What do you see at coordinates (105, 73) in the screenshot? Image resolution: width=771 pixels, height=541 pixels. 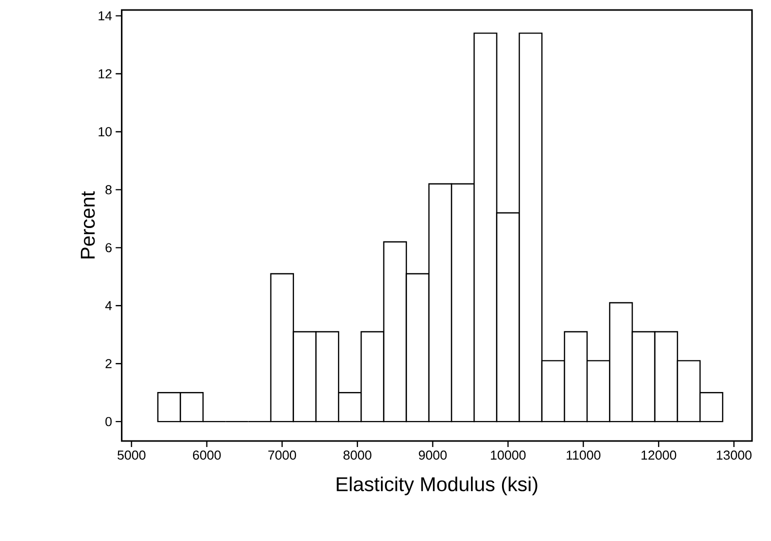 I see `y-tick-label: 12` at bounding box center [105, 73].